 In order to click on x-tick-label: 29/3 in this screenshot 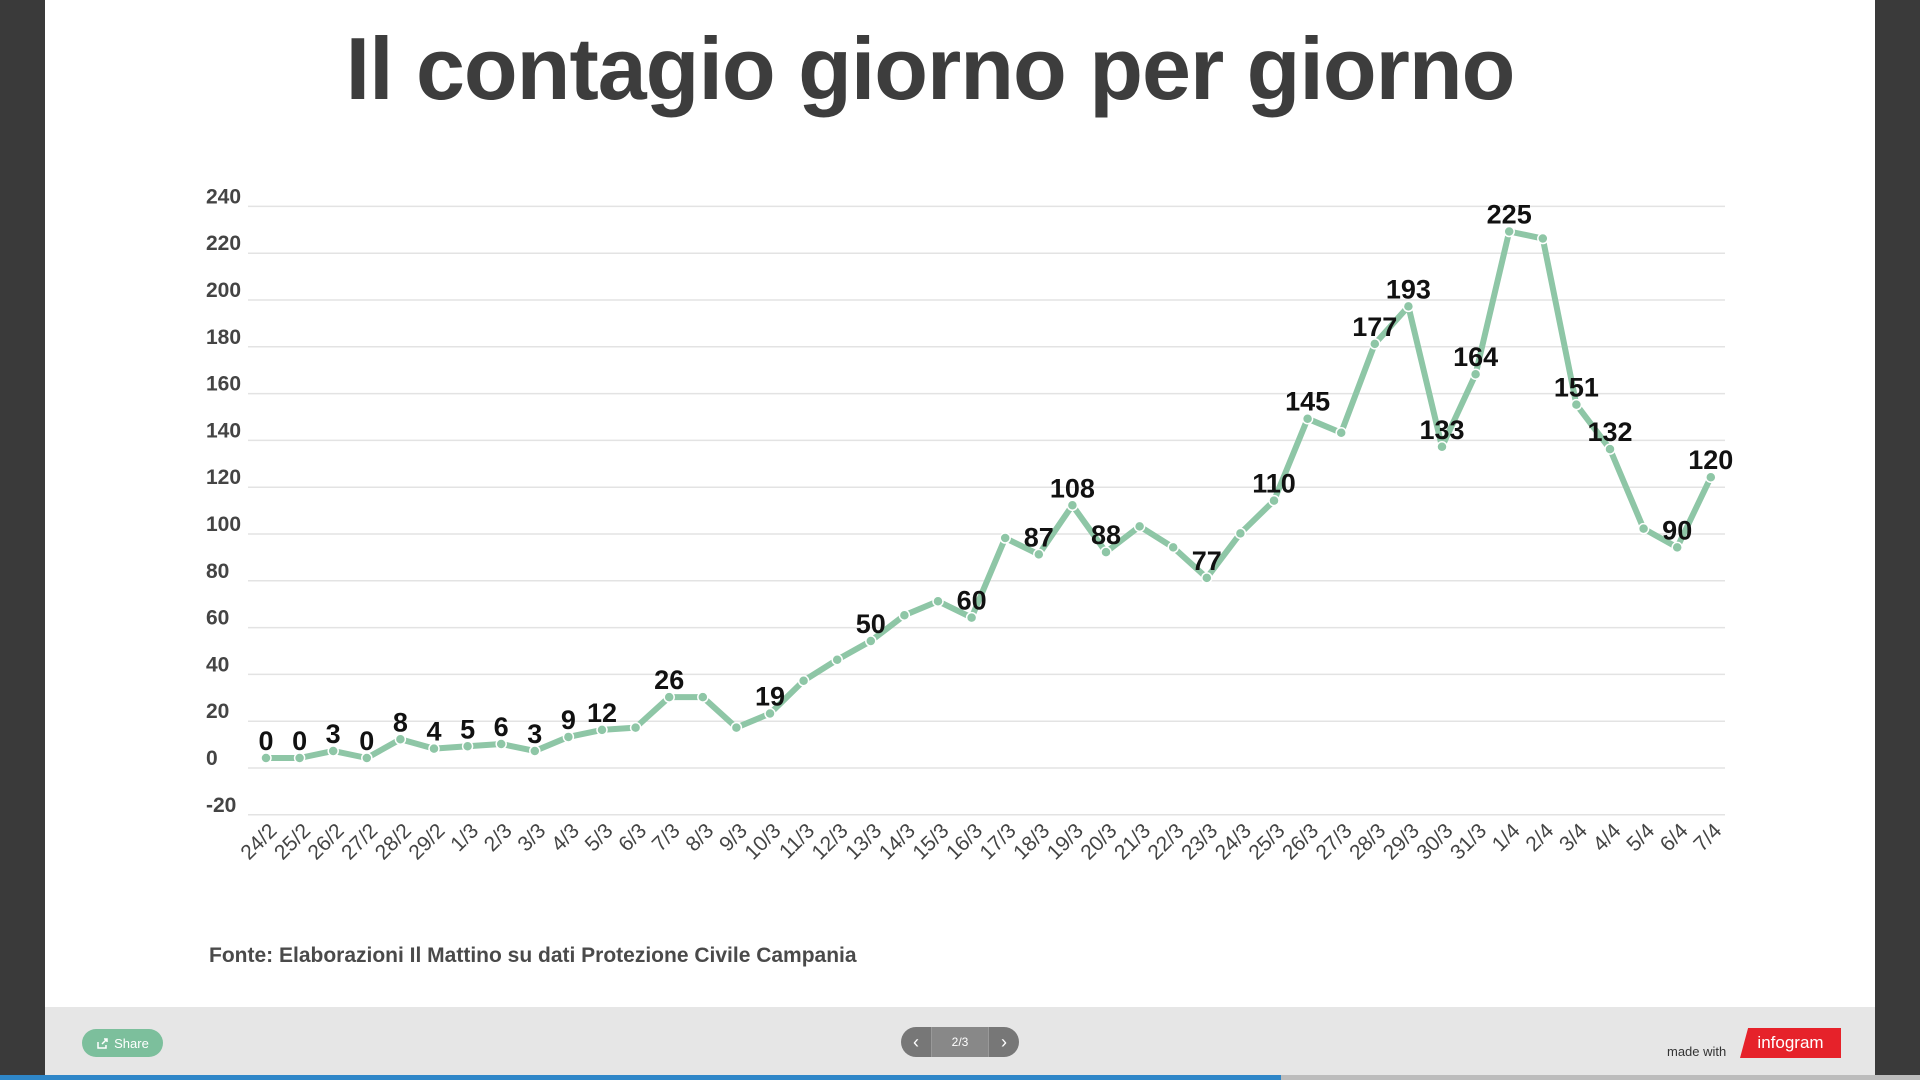, I will do `click(1401, 841)`.